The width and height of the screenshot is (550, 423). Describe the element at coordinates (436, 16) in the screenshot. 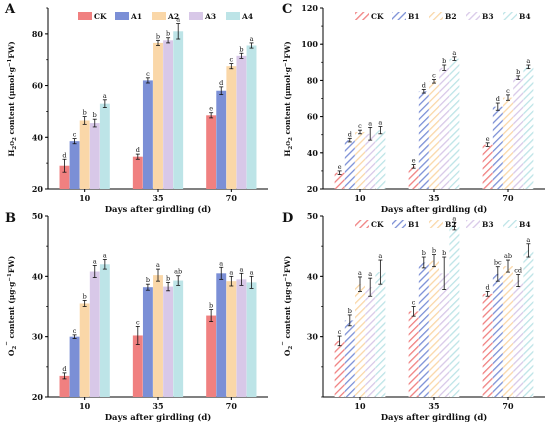

I see `legend-swatch-b2` at that location.